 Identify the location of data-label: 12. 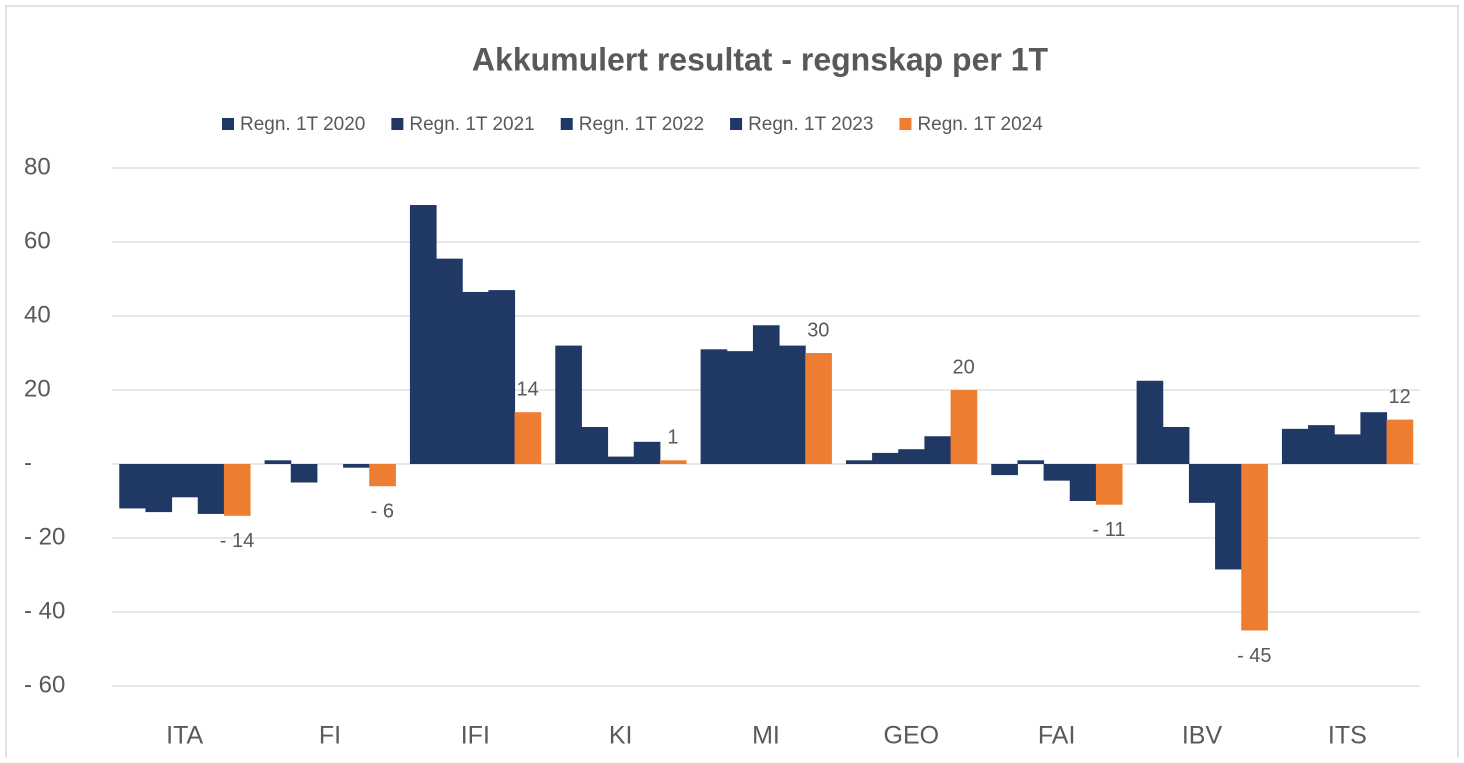
(1400, 397).